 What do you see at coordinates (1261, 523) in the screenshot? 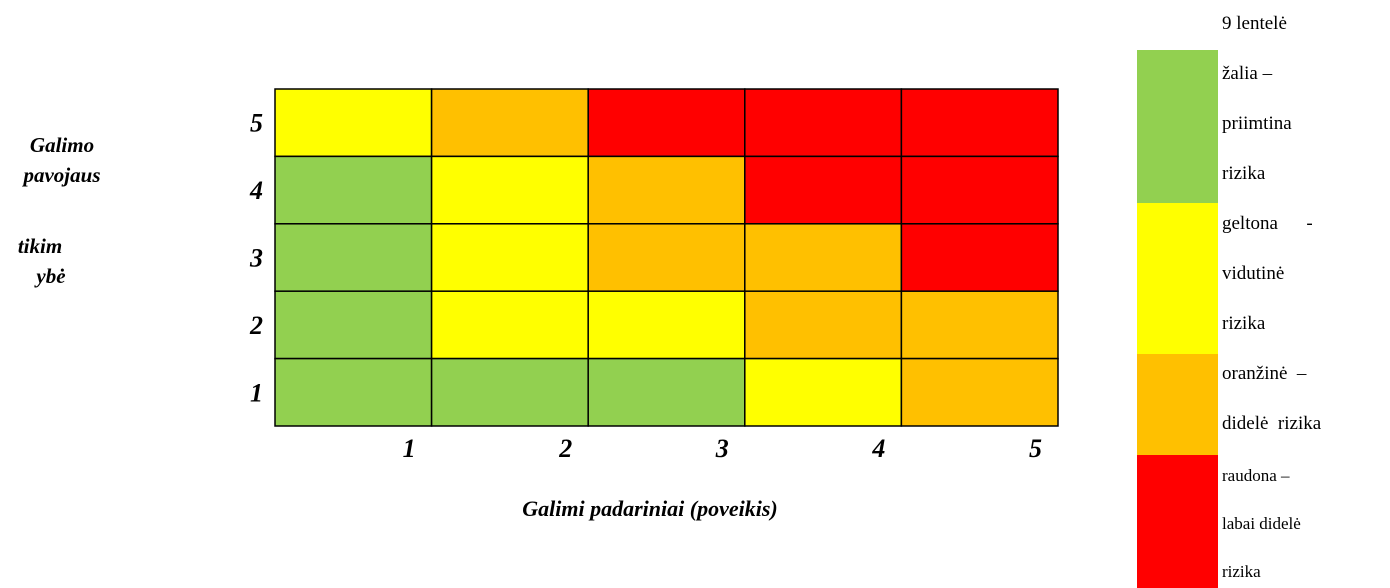
I see `legend-text: labai didelė` at bounding box center [1261, 523].